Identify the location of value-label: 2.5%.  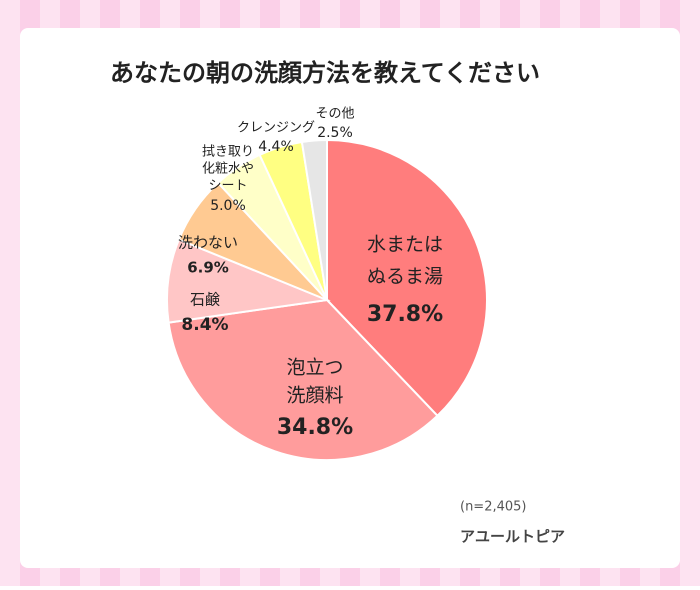
(335, 133).